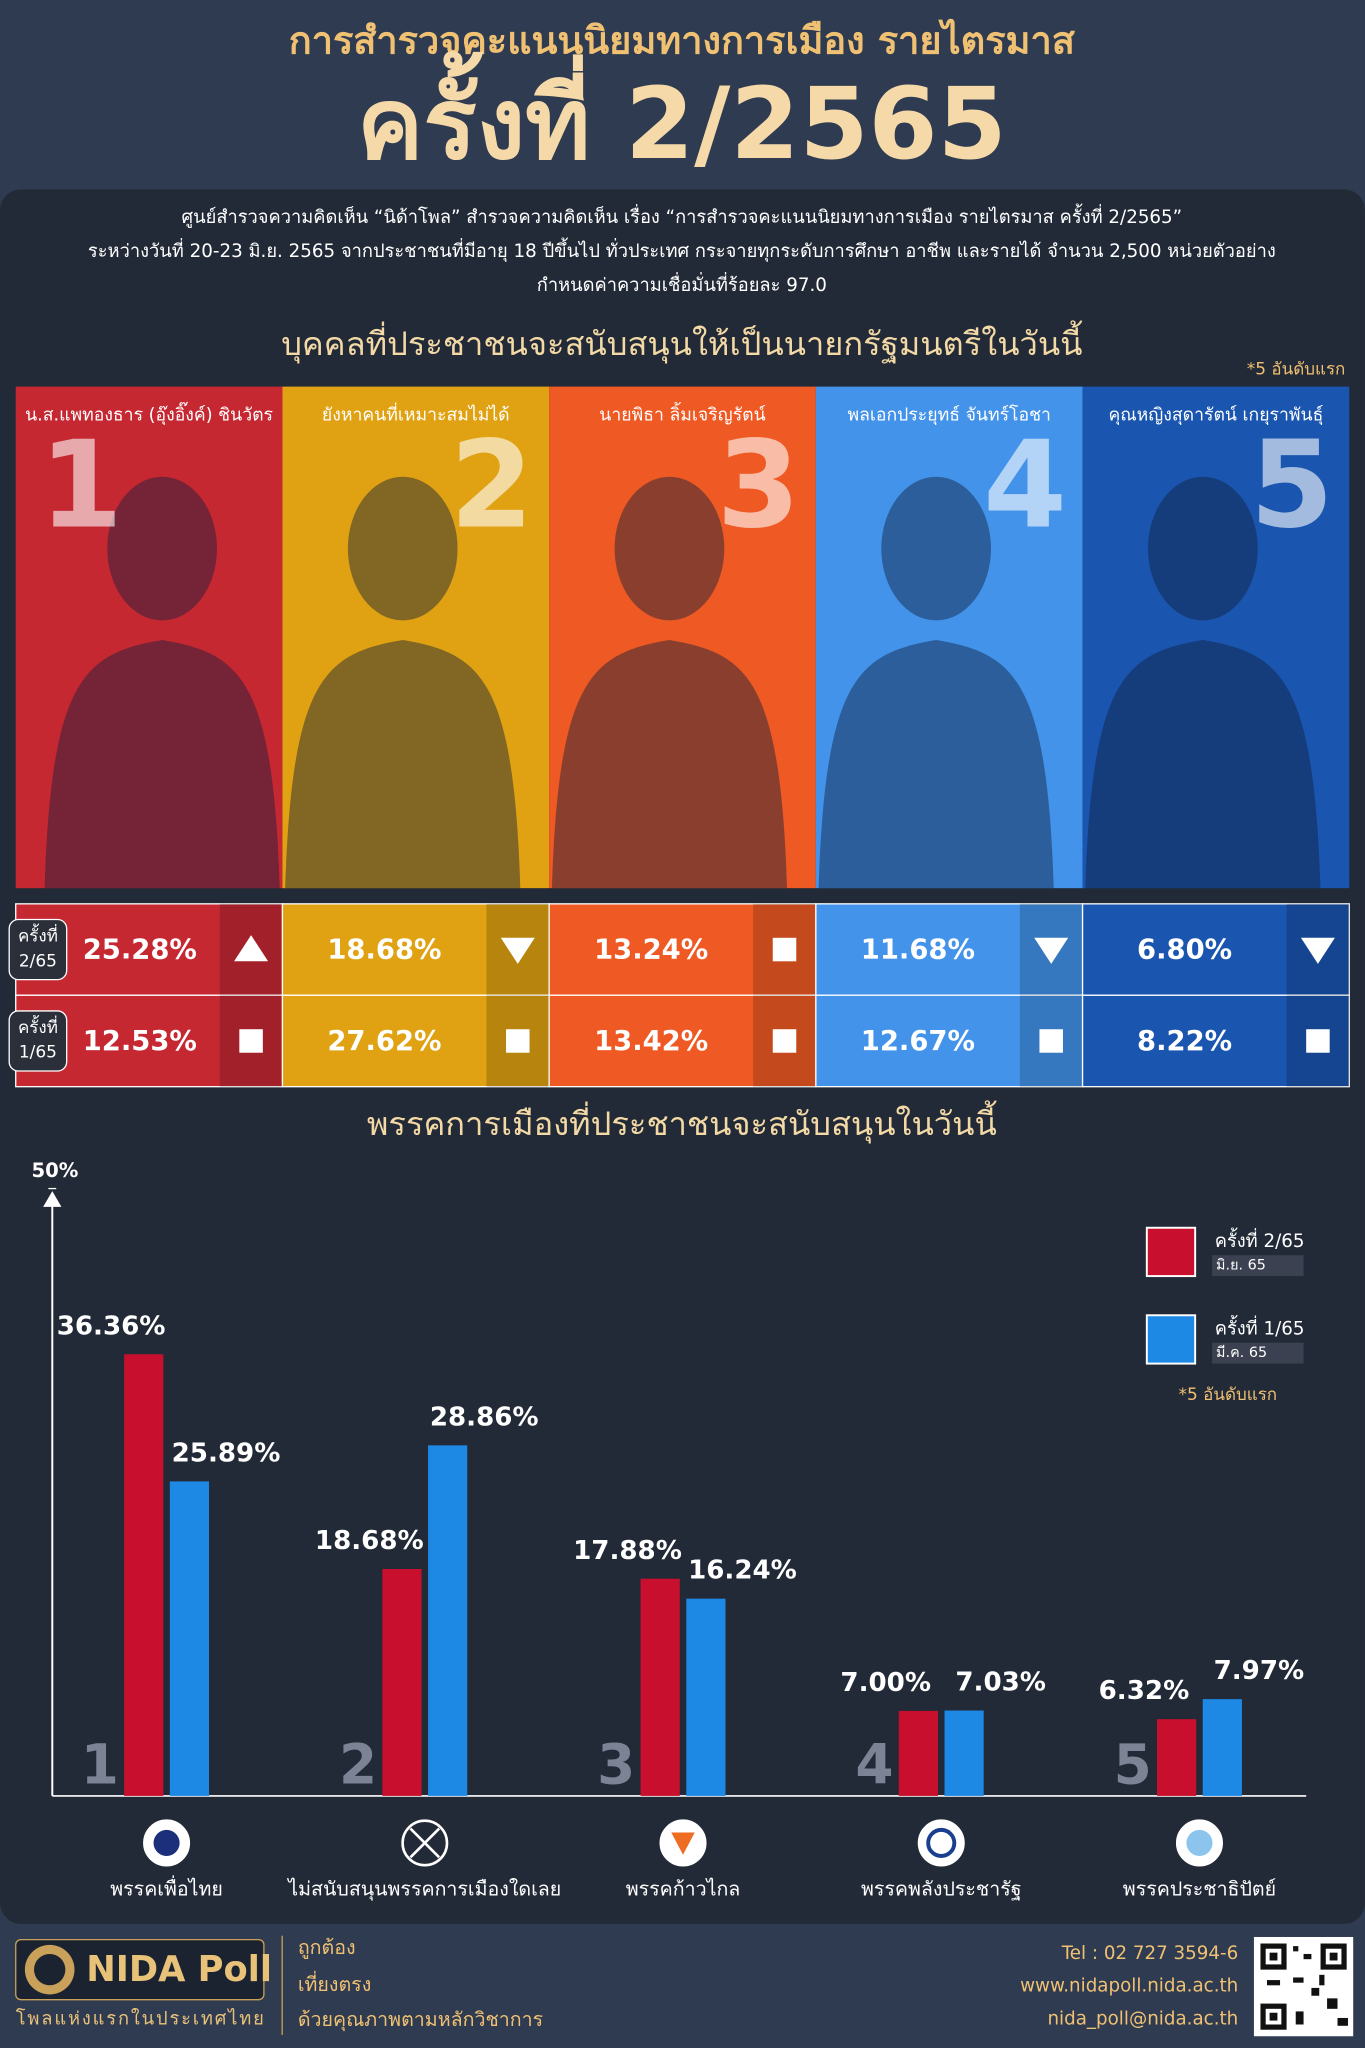 Image resolution: width=1365 pixels, height=2048 pixels. What do you see at coordinates (140, 949) in the screenshot?
I see `result-value: 25.28%` at bounding box center [140, 949].